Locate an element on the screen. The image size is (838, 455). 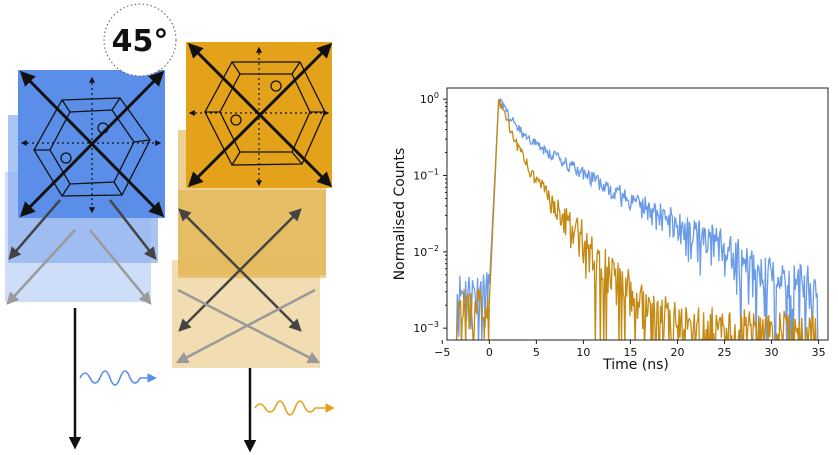
angle-label: 45° is located at coordinates (140, 41).